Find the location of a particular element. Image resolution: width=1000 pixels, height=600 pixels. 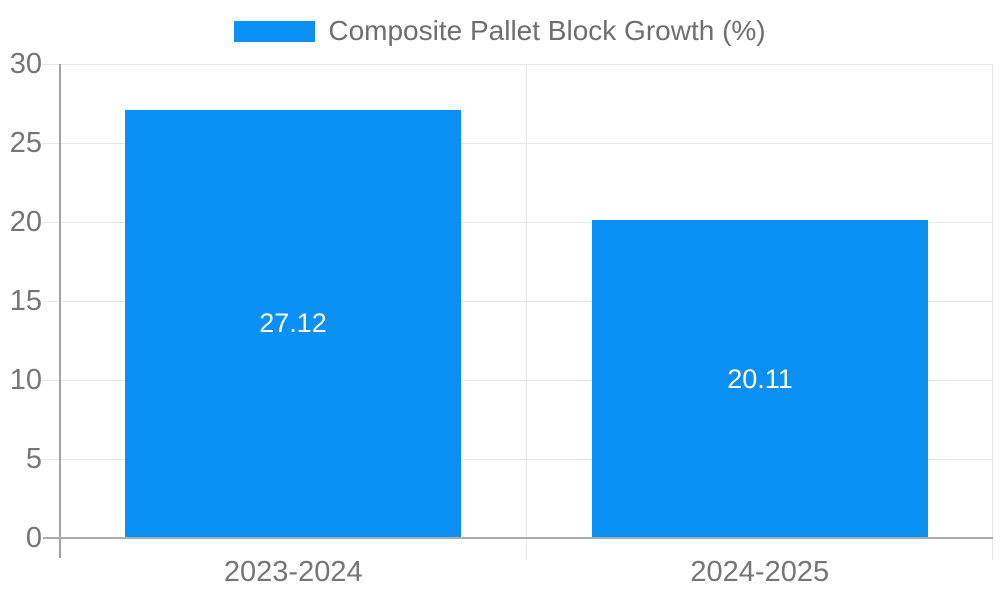

y-tick-label: 25 is located at coordinates (25, 143).